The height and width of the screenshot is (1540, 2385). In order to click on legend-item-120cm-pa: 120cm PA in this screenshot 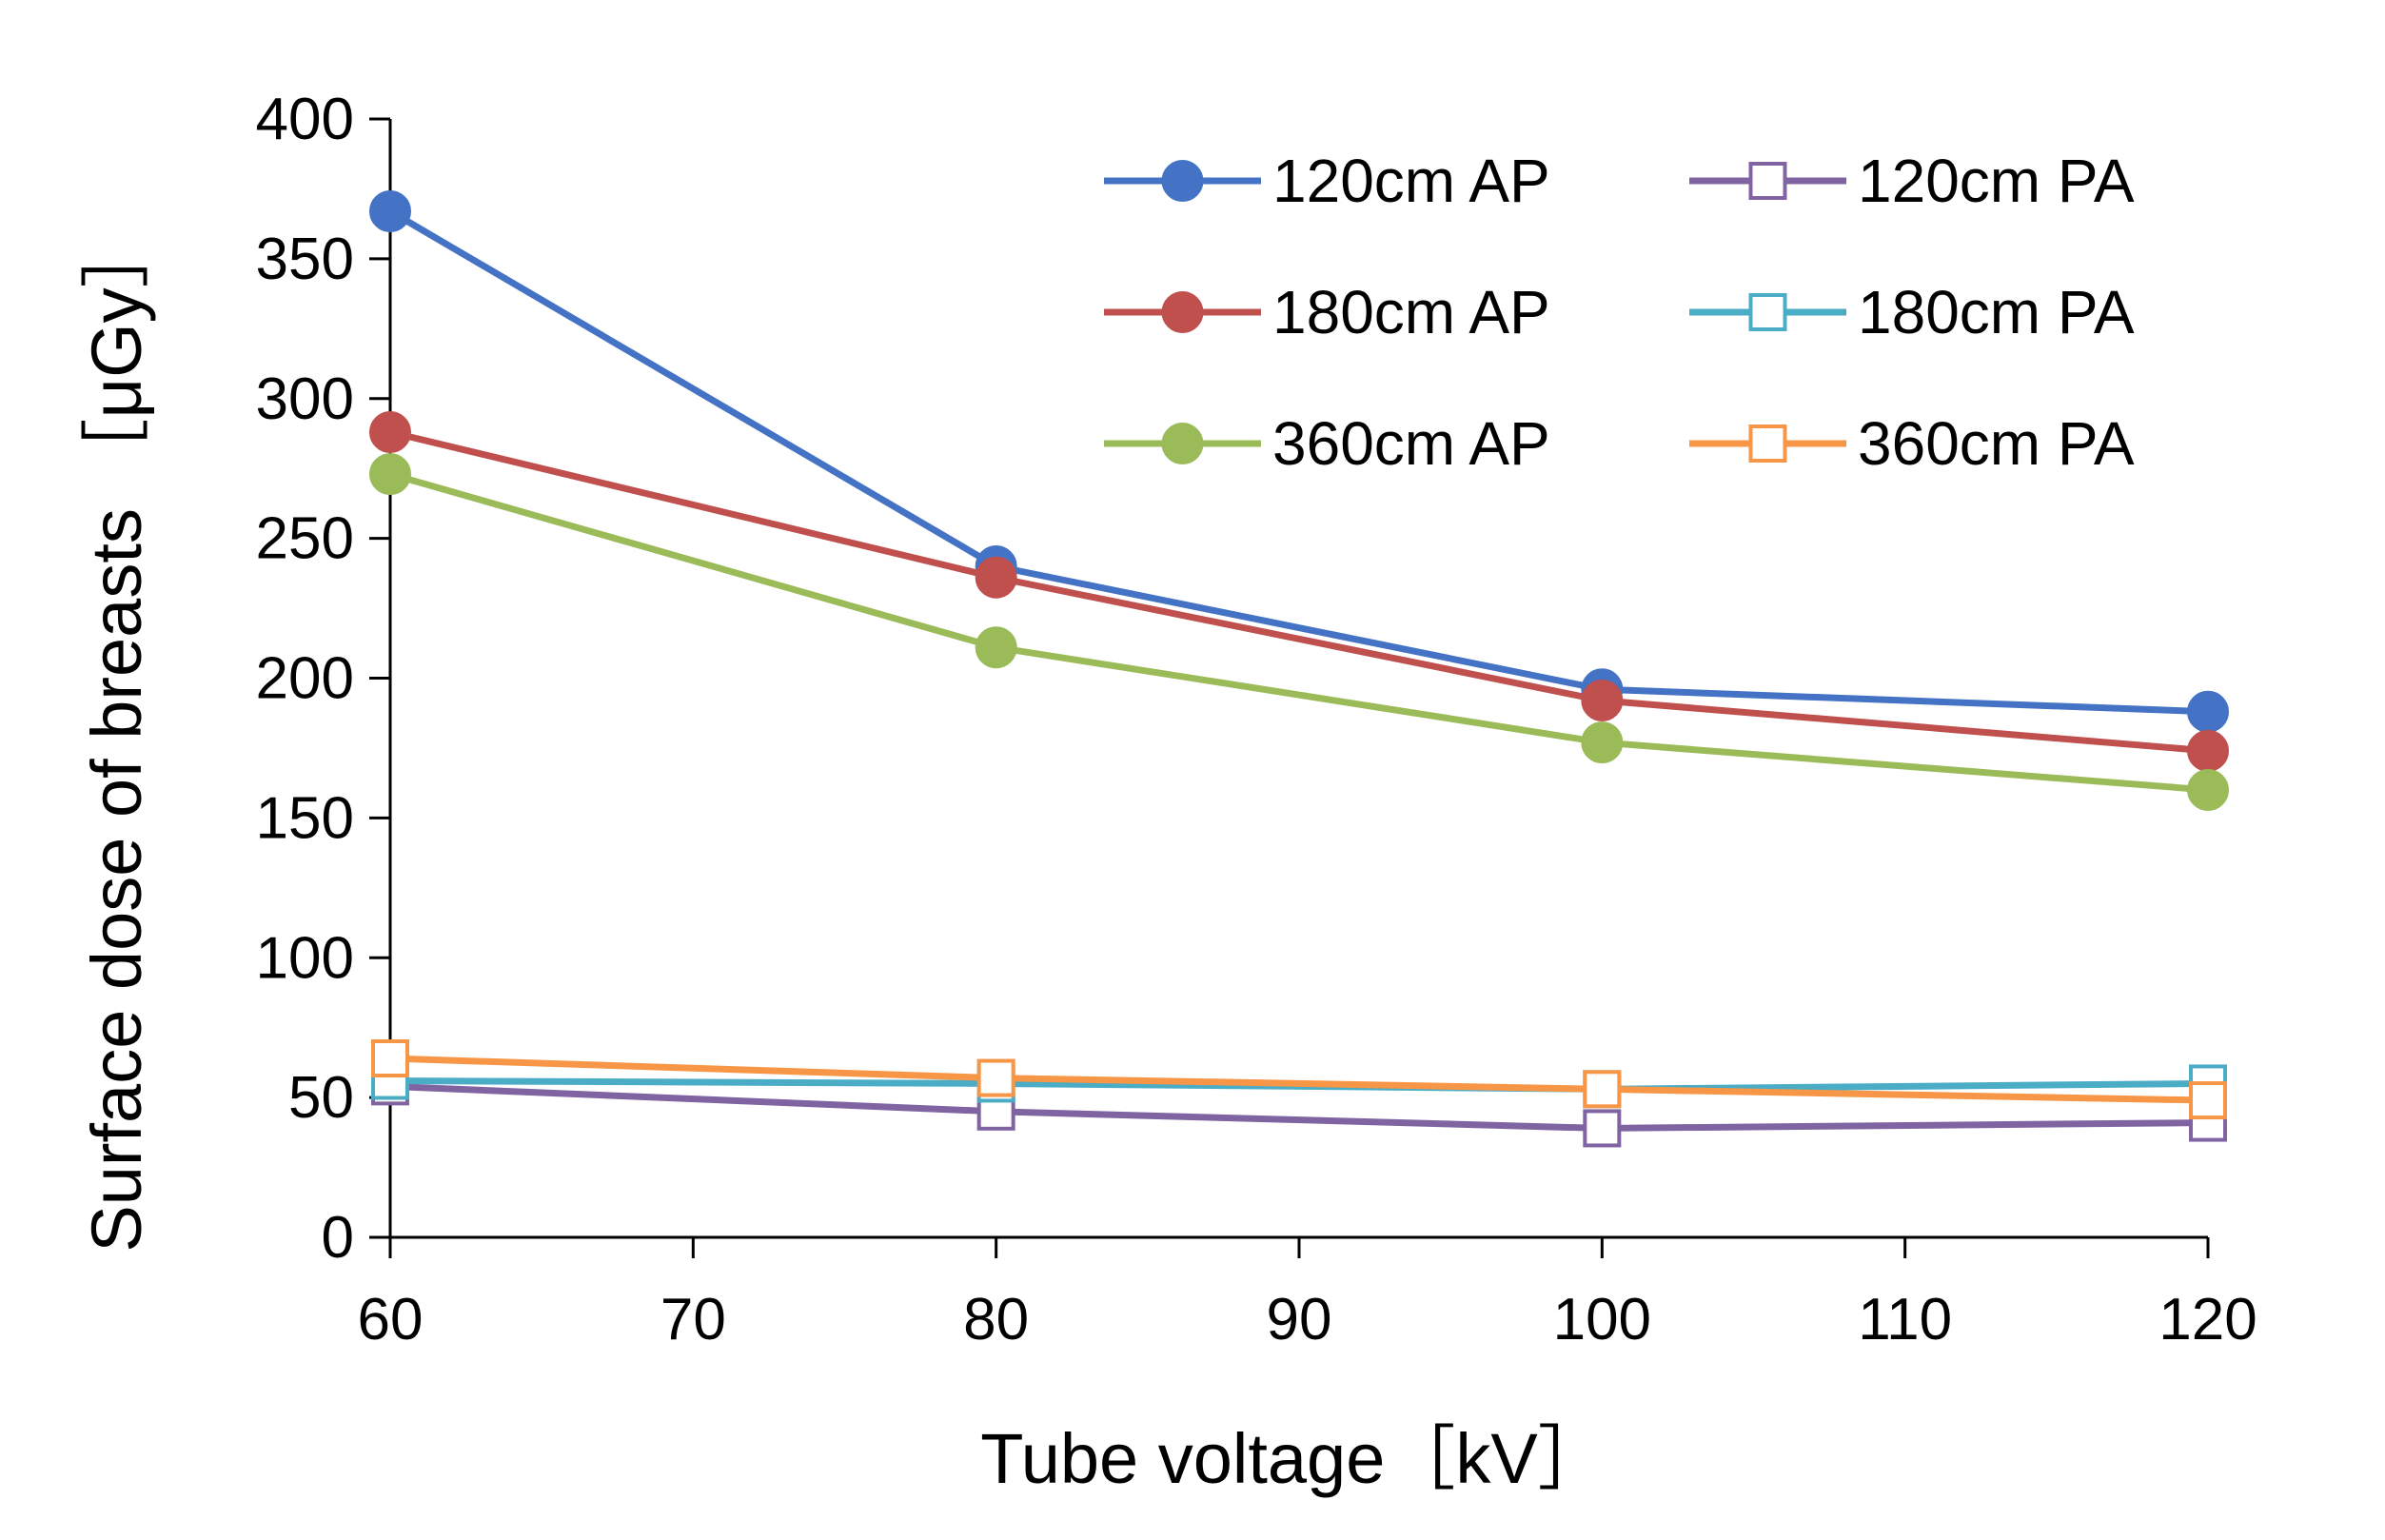, I will do `click(1912, 181)`.